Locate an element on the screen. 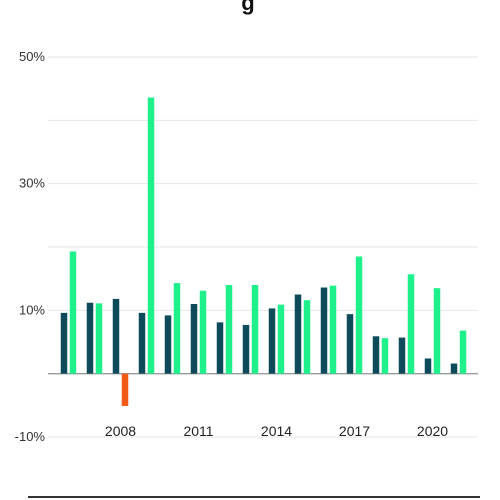  bar-series2-2020 is located at coordinates (437, 331).